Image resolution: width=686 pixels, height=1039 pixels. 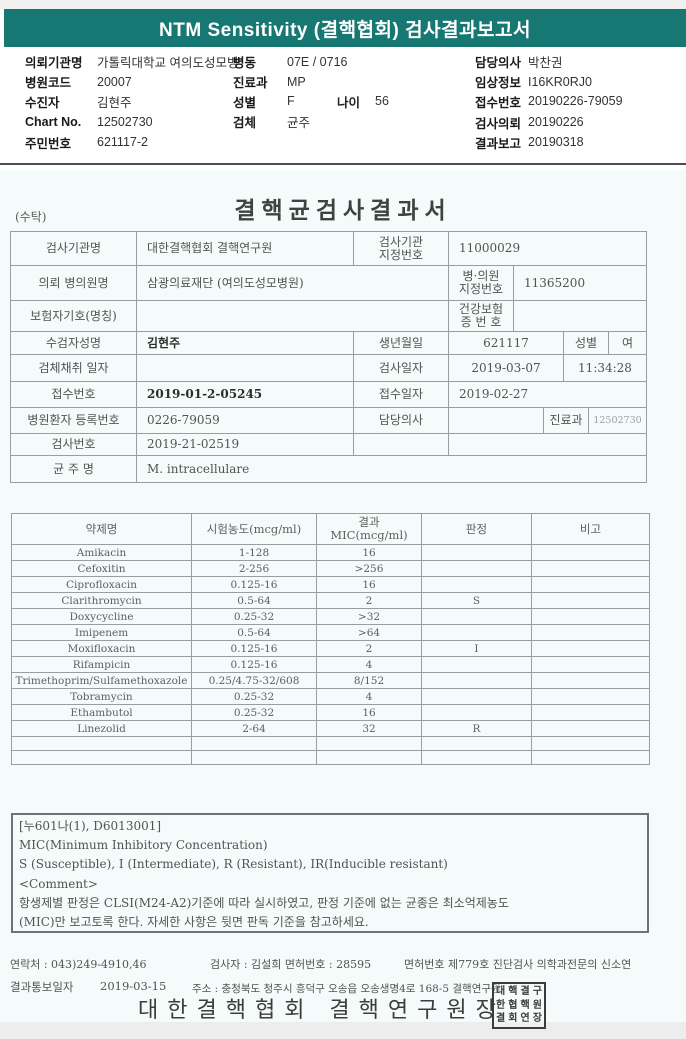 What do you see at coordinates (143, 845) in the screenshot?
I see `comment-line: MIC(Minimum Inhibitory Concentration)` at bounding box center [143, 845].